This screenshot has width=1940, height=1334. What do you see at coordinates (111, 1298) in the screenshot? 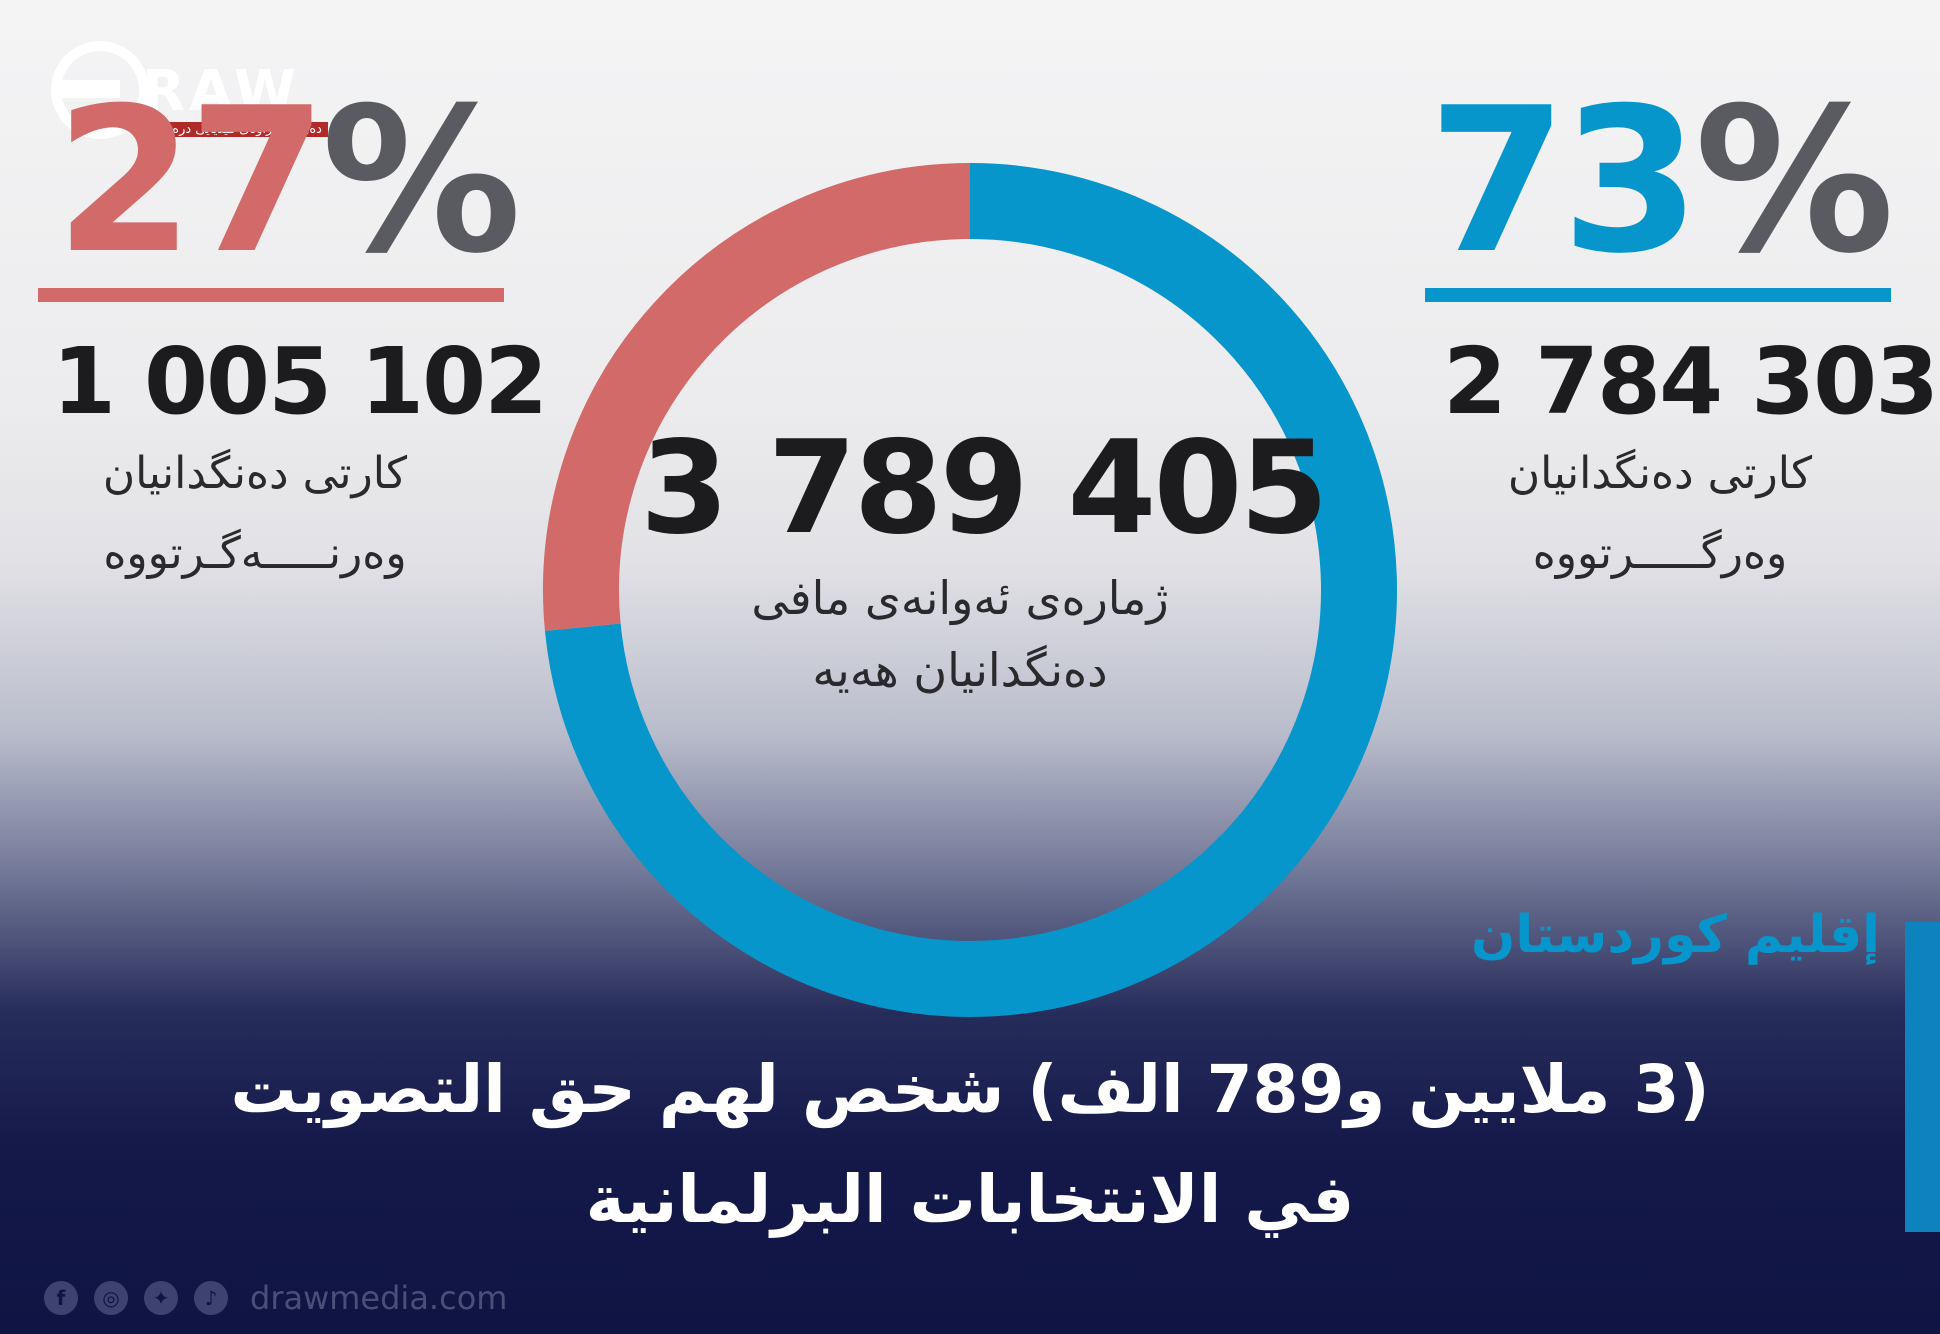
I see `instagram-icon: ◎` at bounding box center [111, 1298].